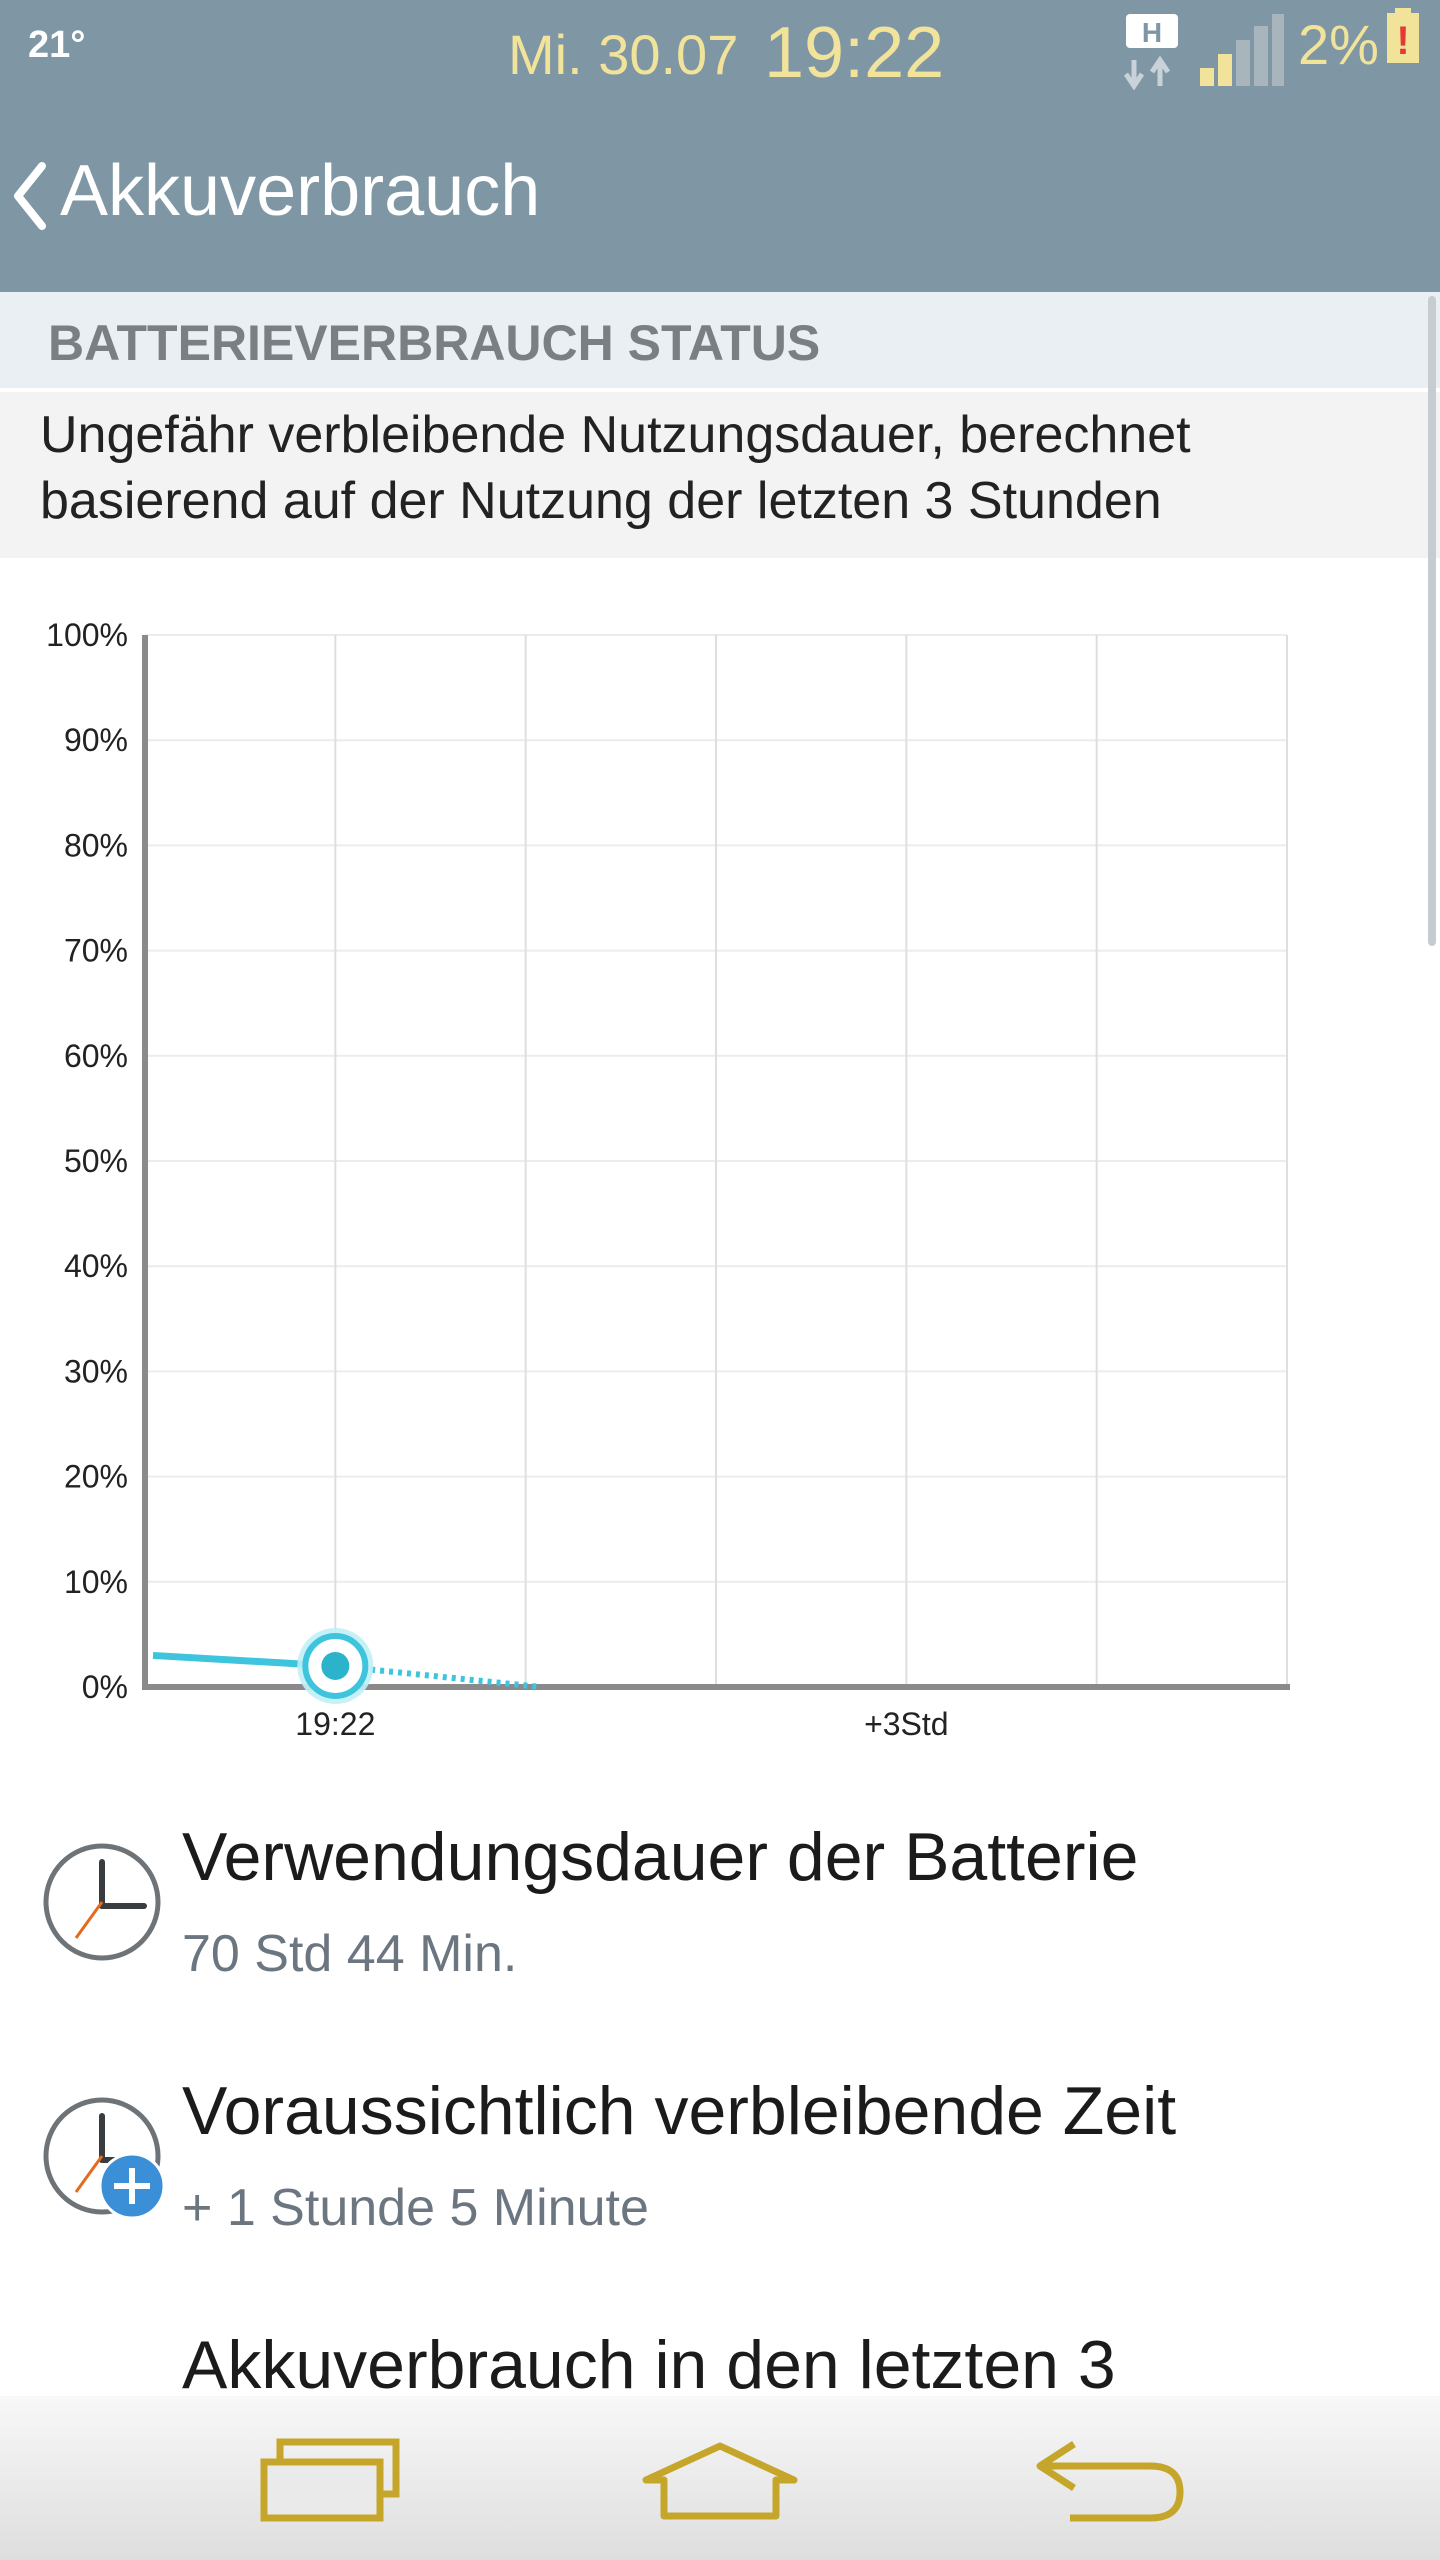  I want to click on usage-last-hours-item: Akkuverbrauch in den letzten 3, so click(700, 2438).